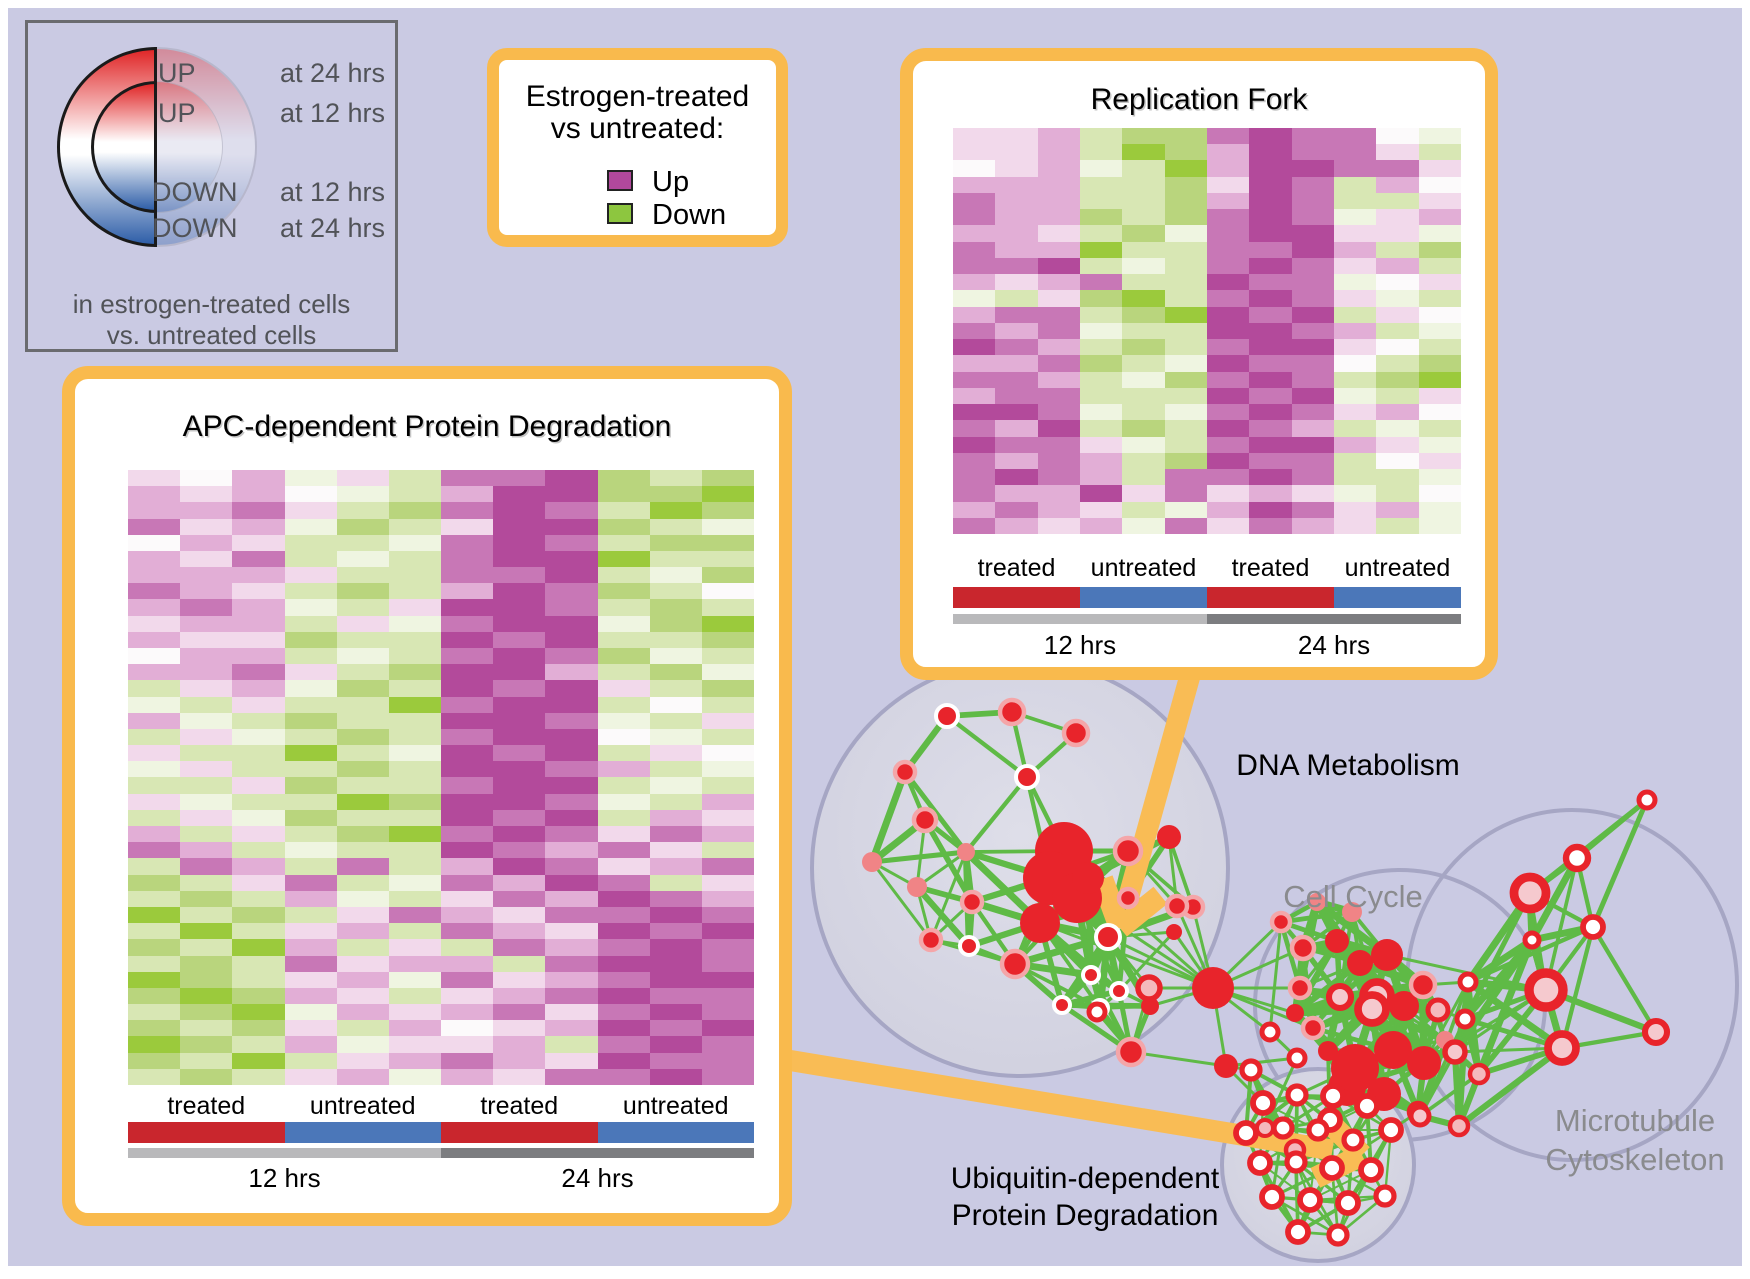 The height and width of the screenshot is (1279, 1750). Describe the element at coordinates (1300, 988) in the screenshot. I see `gene-node-c8` at that location.